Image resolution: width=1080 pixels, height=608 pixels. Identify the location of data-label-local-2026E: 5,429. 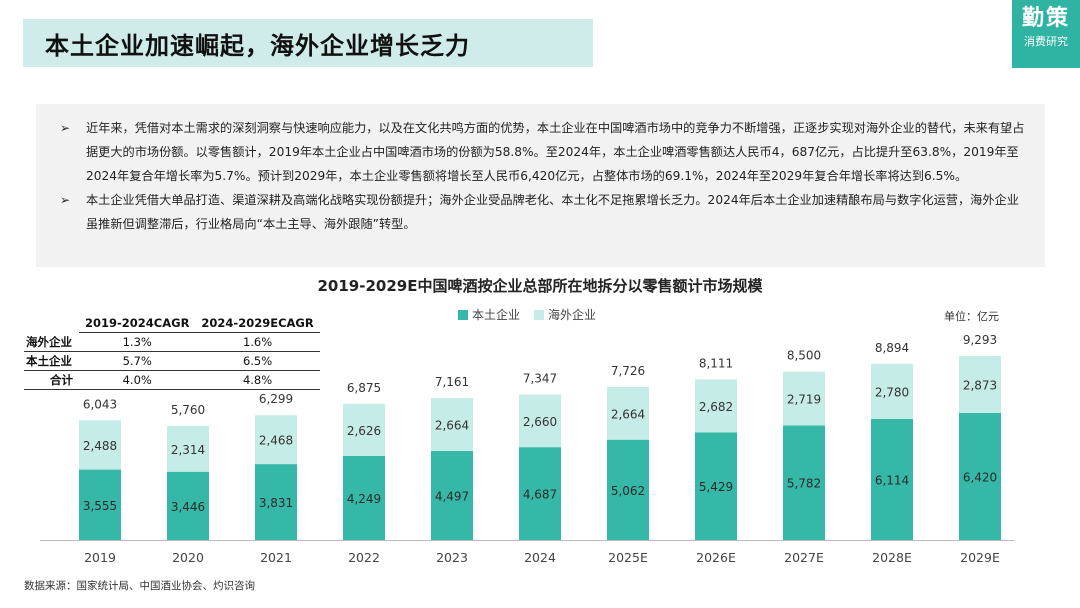
(716, 487).